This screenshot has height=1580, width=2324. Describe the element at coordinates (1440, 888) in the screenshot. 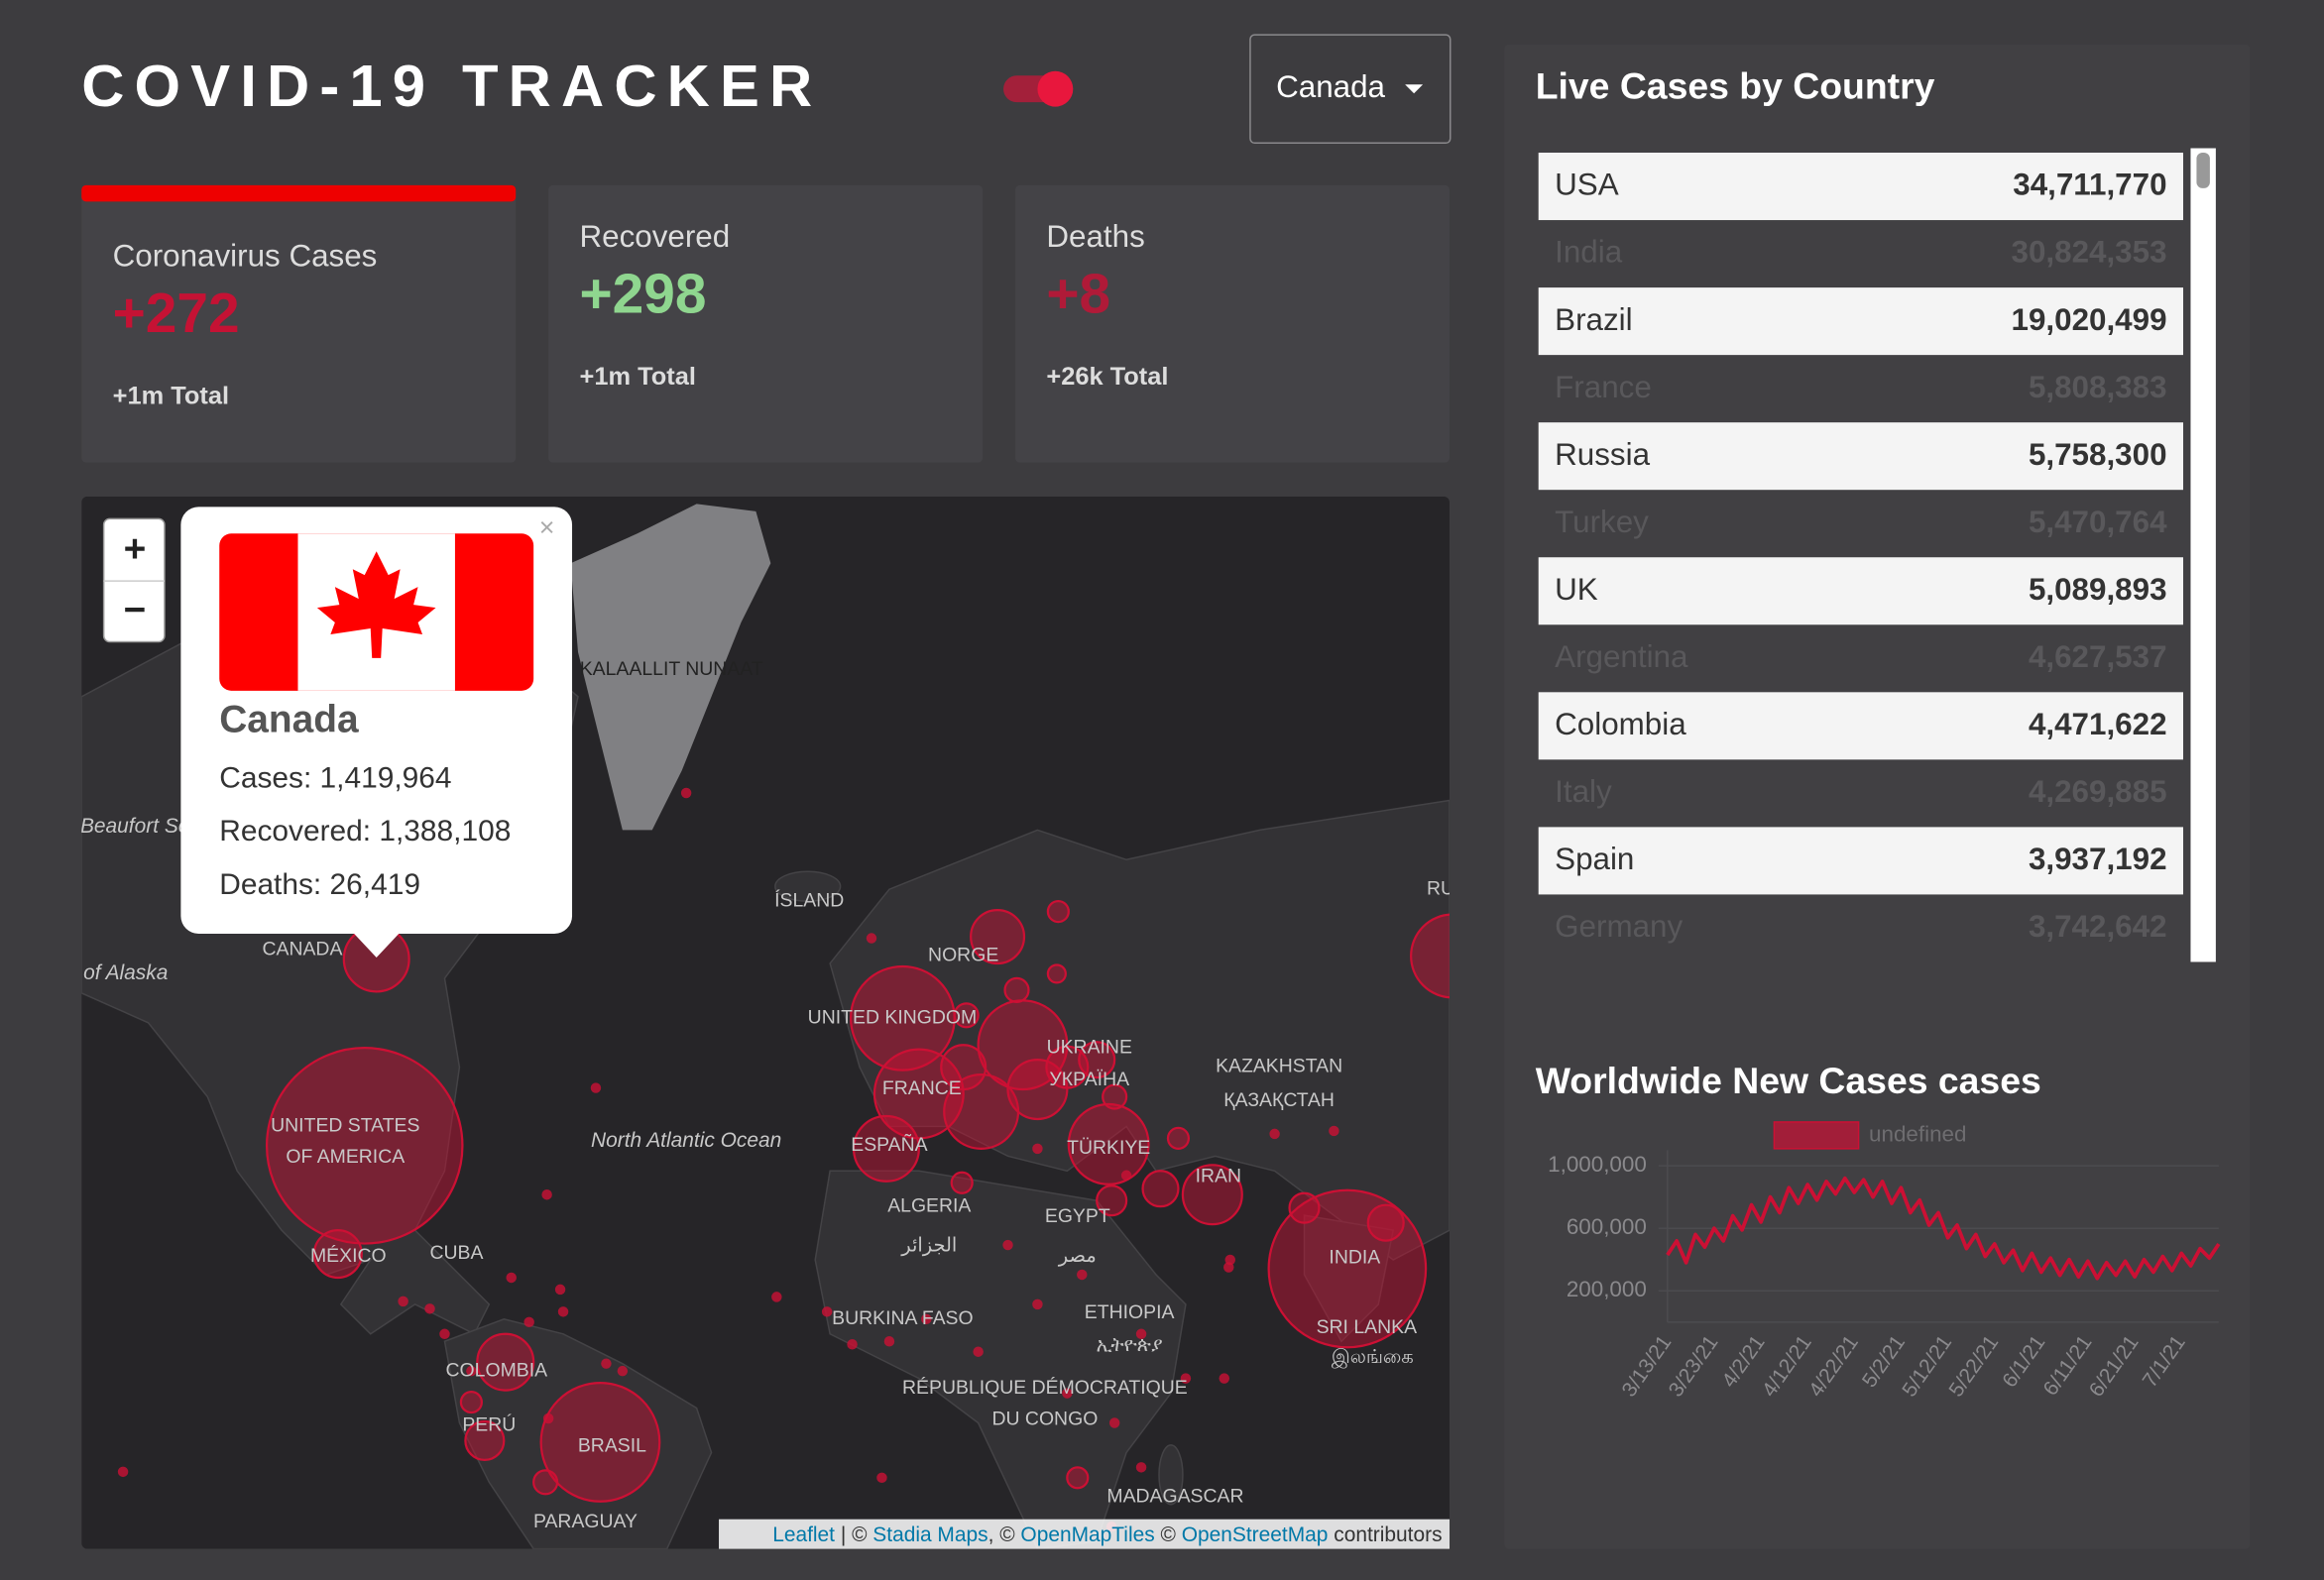

I see `map-label: RU` at that location.